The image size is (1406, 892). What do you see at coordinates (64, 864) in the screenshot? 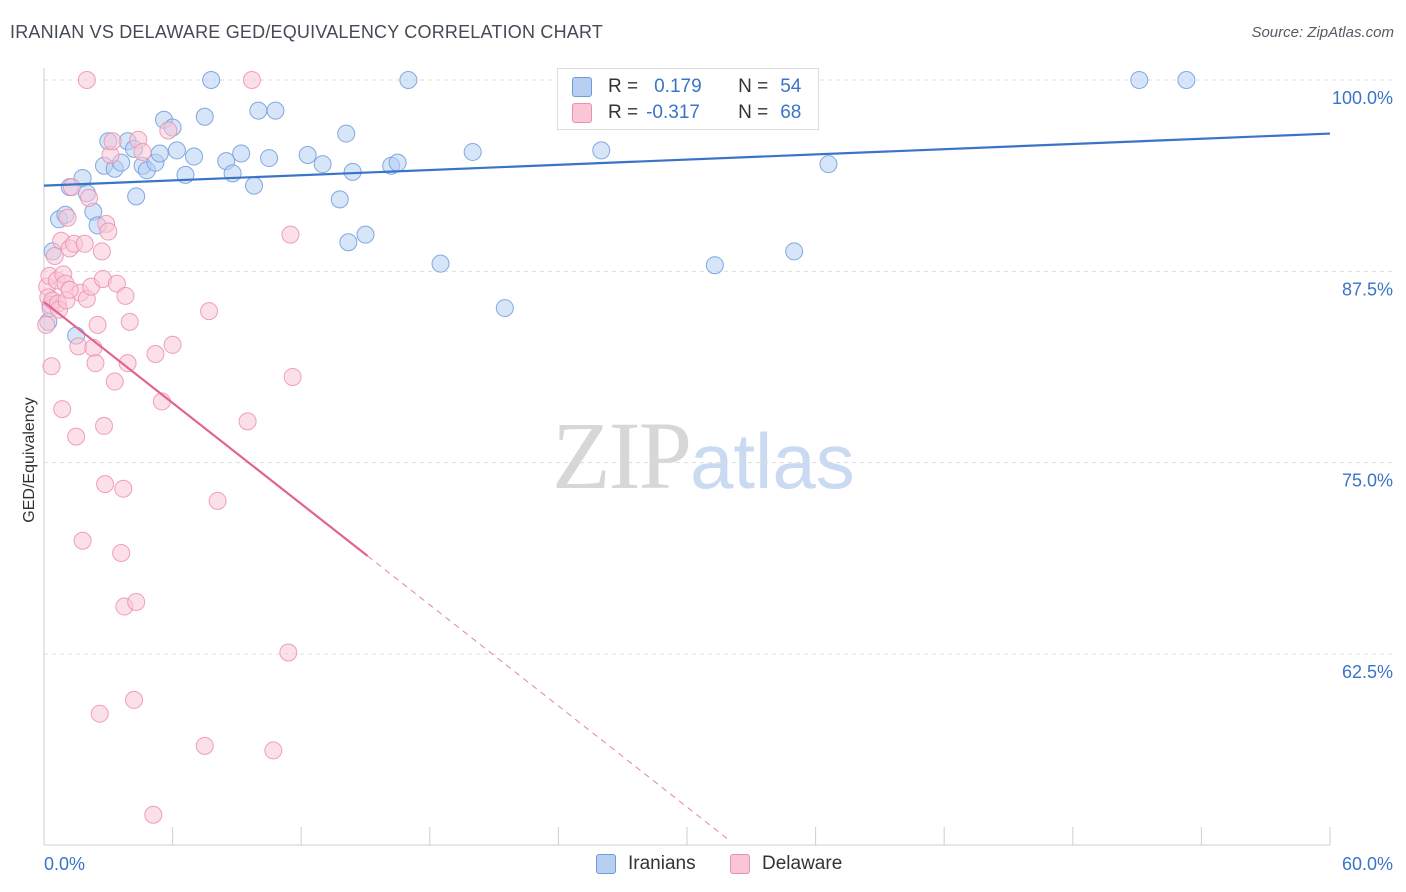
I see `x-tick-label: 0.0%` at bounding box center [64, 864].